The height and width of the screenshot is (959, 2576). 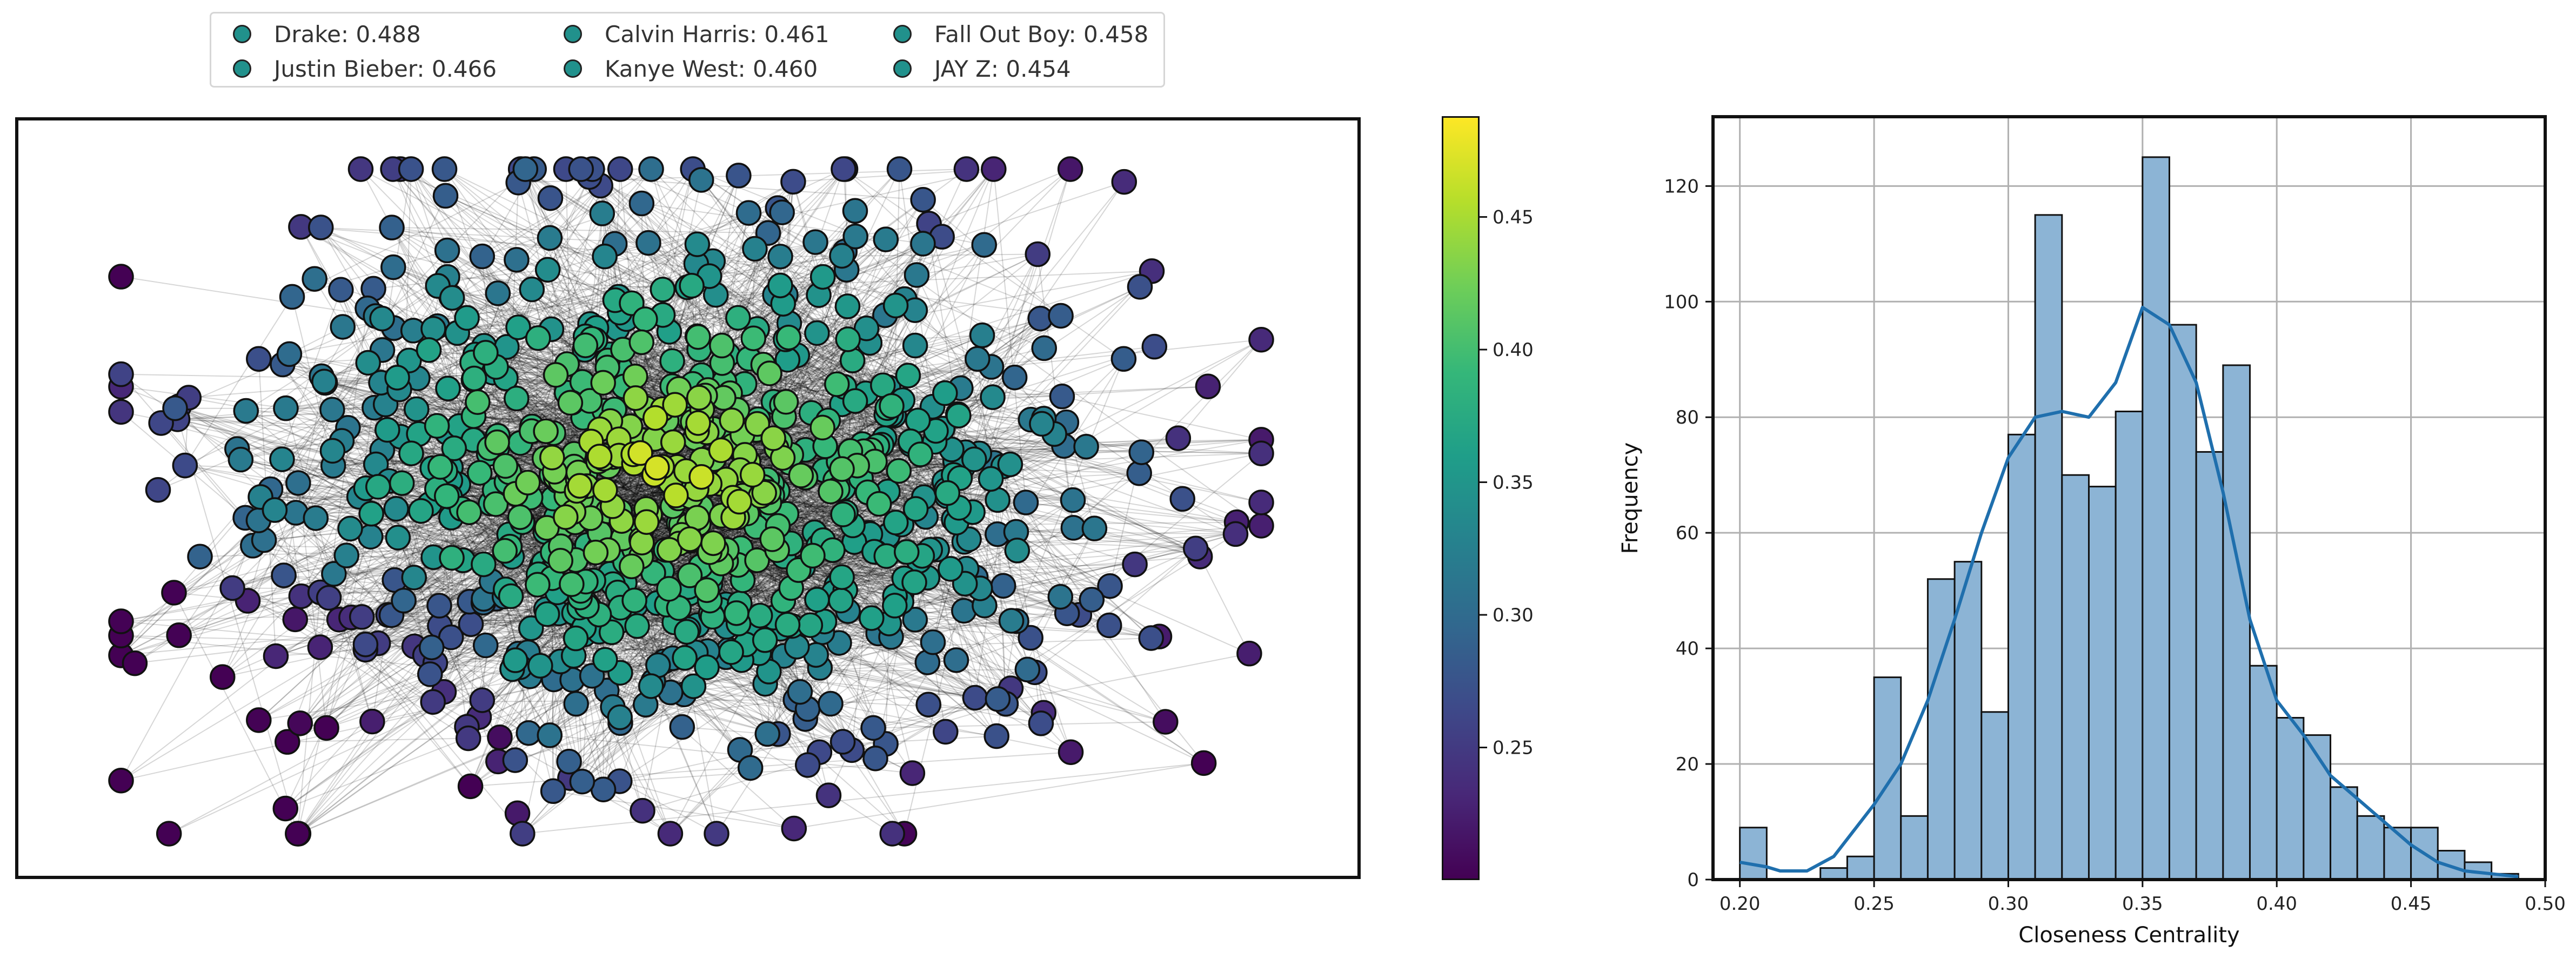 What do you see at coordinates (2209, 666) in the screenshot?
I see `histogram-bar` at bounding box center [2209, 666].